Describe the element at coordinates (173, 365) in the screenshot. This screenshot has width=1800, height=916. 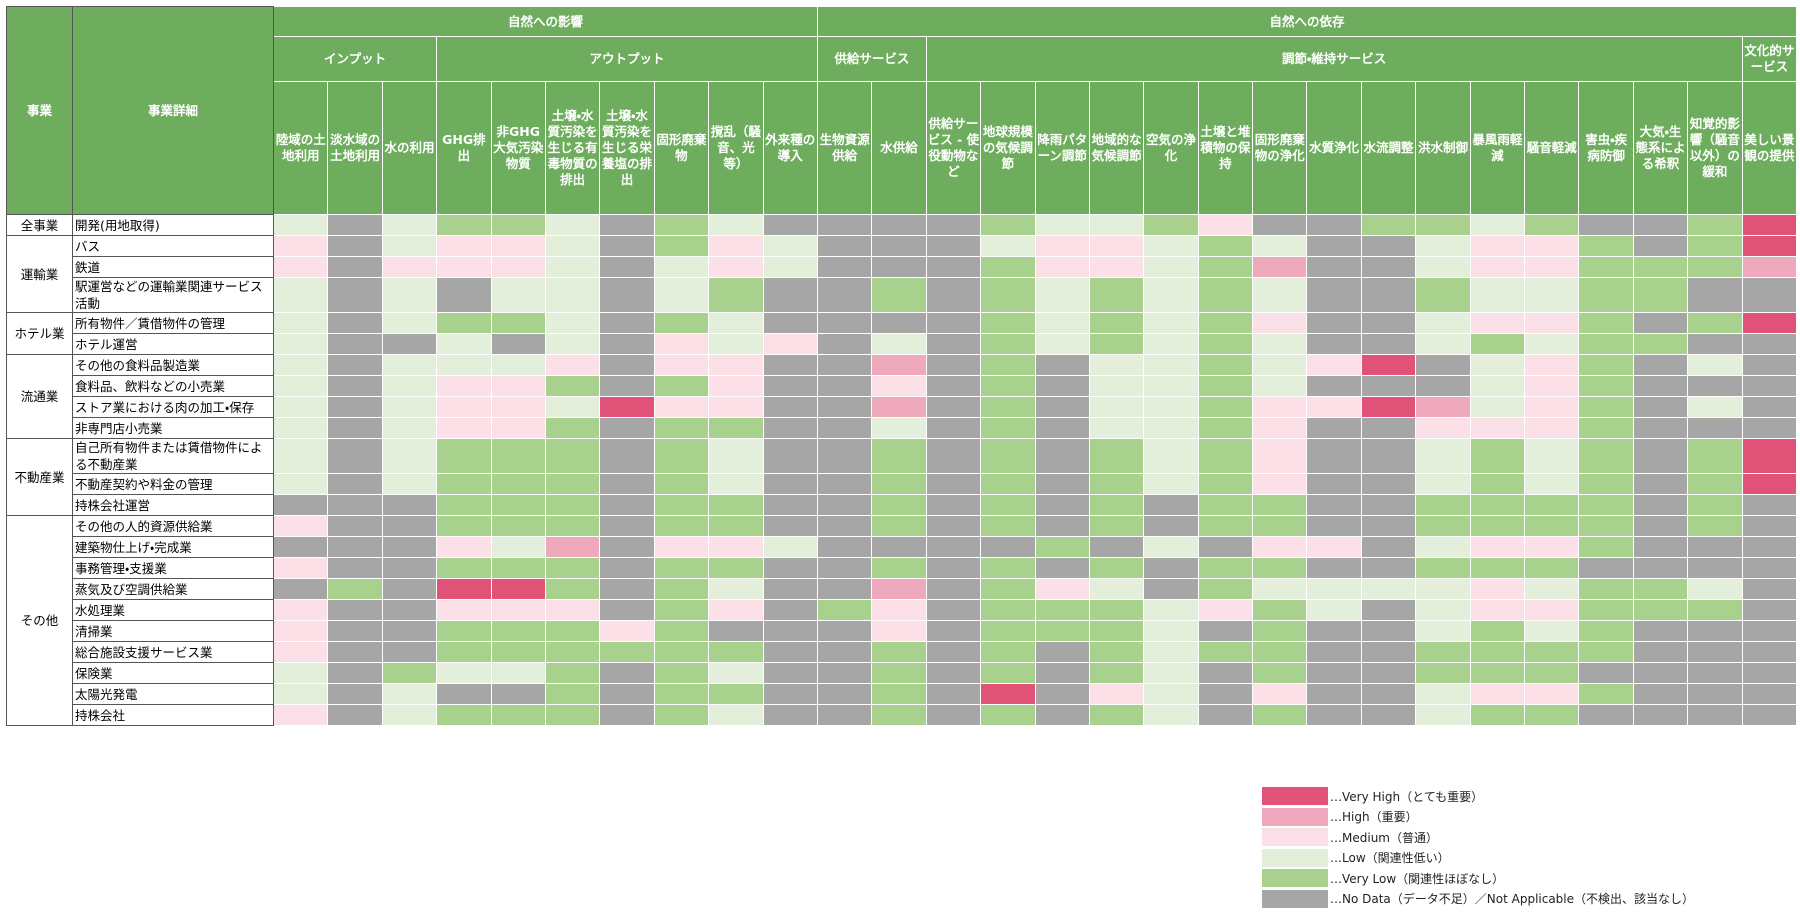
I see `business-detail: その他の食料品製造業` at that location.